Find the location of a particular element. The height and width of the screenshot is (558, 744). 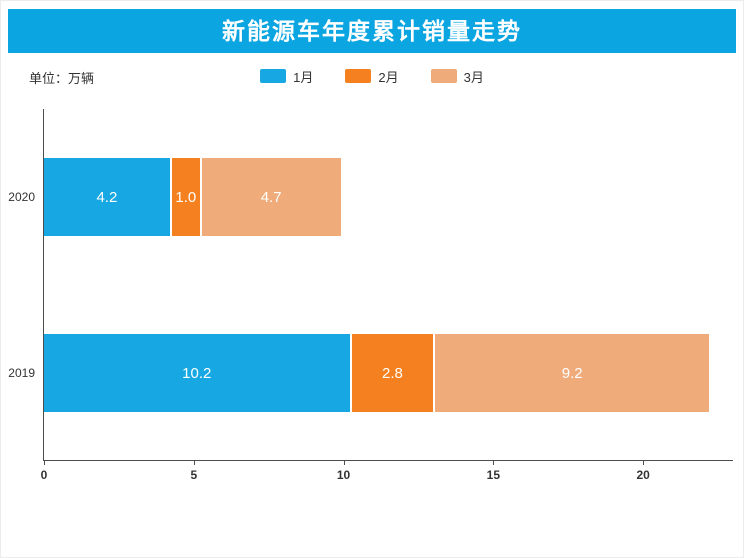

bar-row-2019: 10.2 2.8 9.2 is located at coordinates (388, 373).